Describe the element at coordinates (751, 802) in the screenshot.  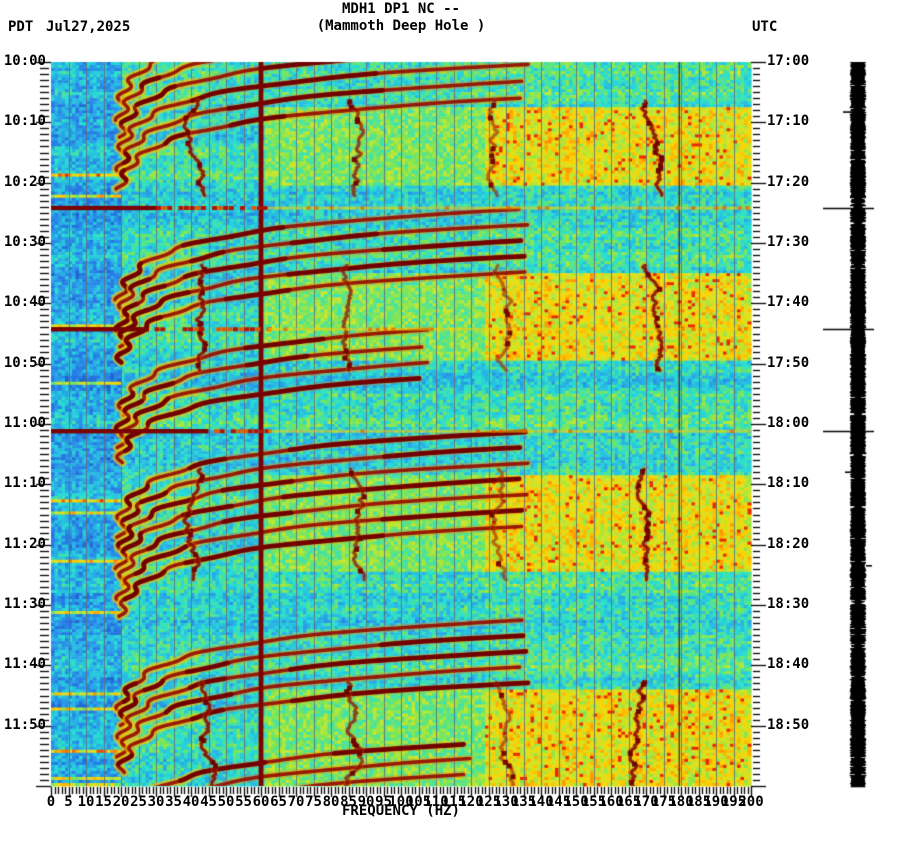
I see `x-tick-label: 200` at that location.